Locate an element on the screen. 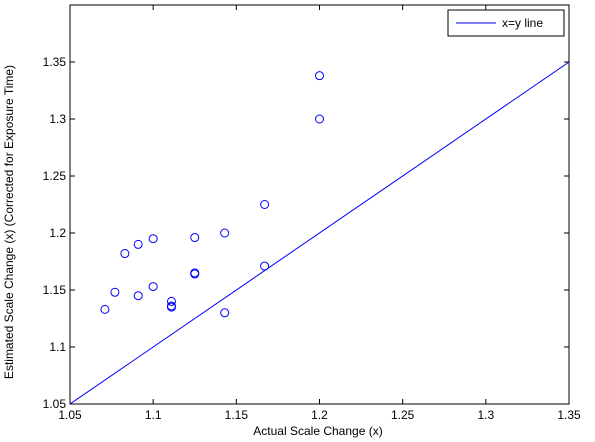 The image size is (595, 442). y-tick-label: 1.3 is located at coordinates (57, 119).